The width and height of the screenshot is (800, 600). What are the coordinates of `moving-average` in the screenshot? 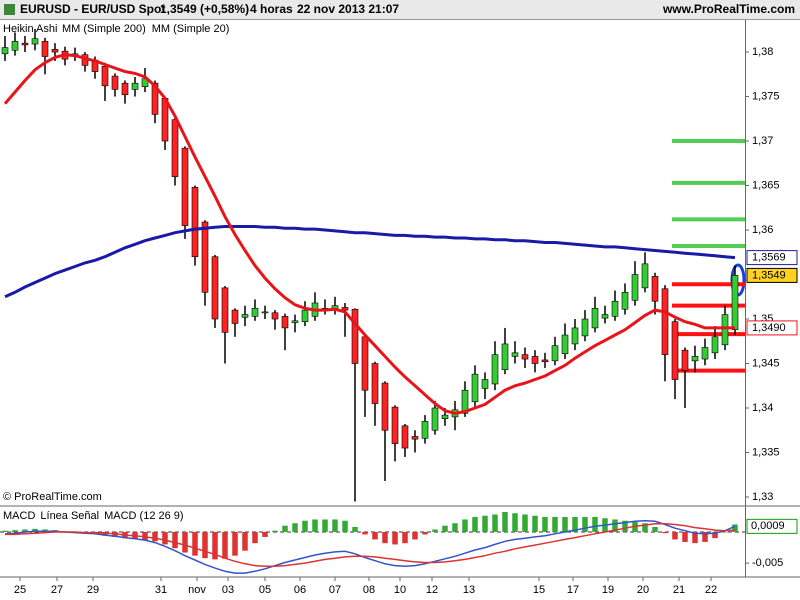 It's located at (370, 262).